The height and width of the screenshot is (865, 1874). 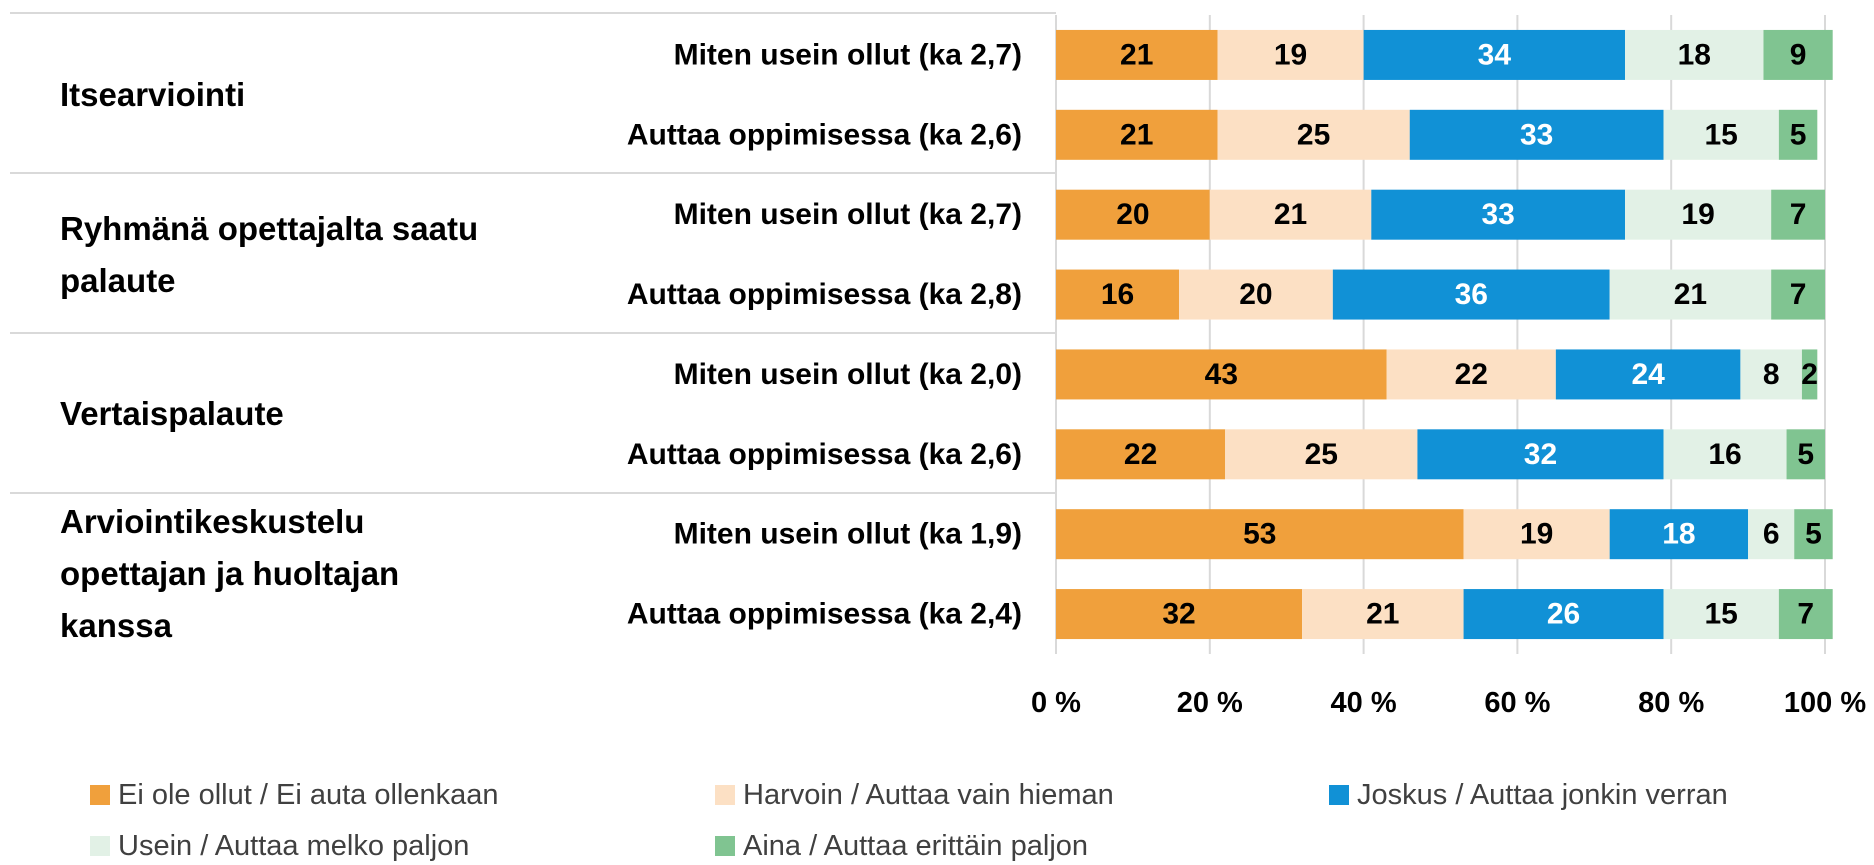 What do you see at coordinates (172, 414) in the screenshot?
I see `group-label: Vertaispalaute` at bounding box center [172, 414].